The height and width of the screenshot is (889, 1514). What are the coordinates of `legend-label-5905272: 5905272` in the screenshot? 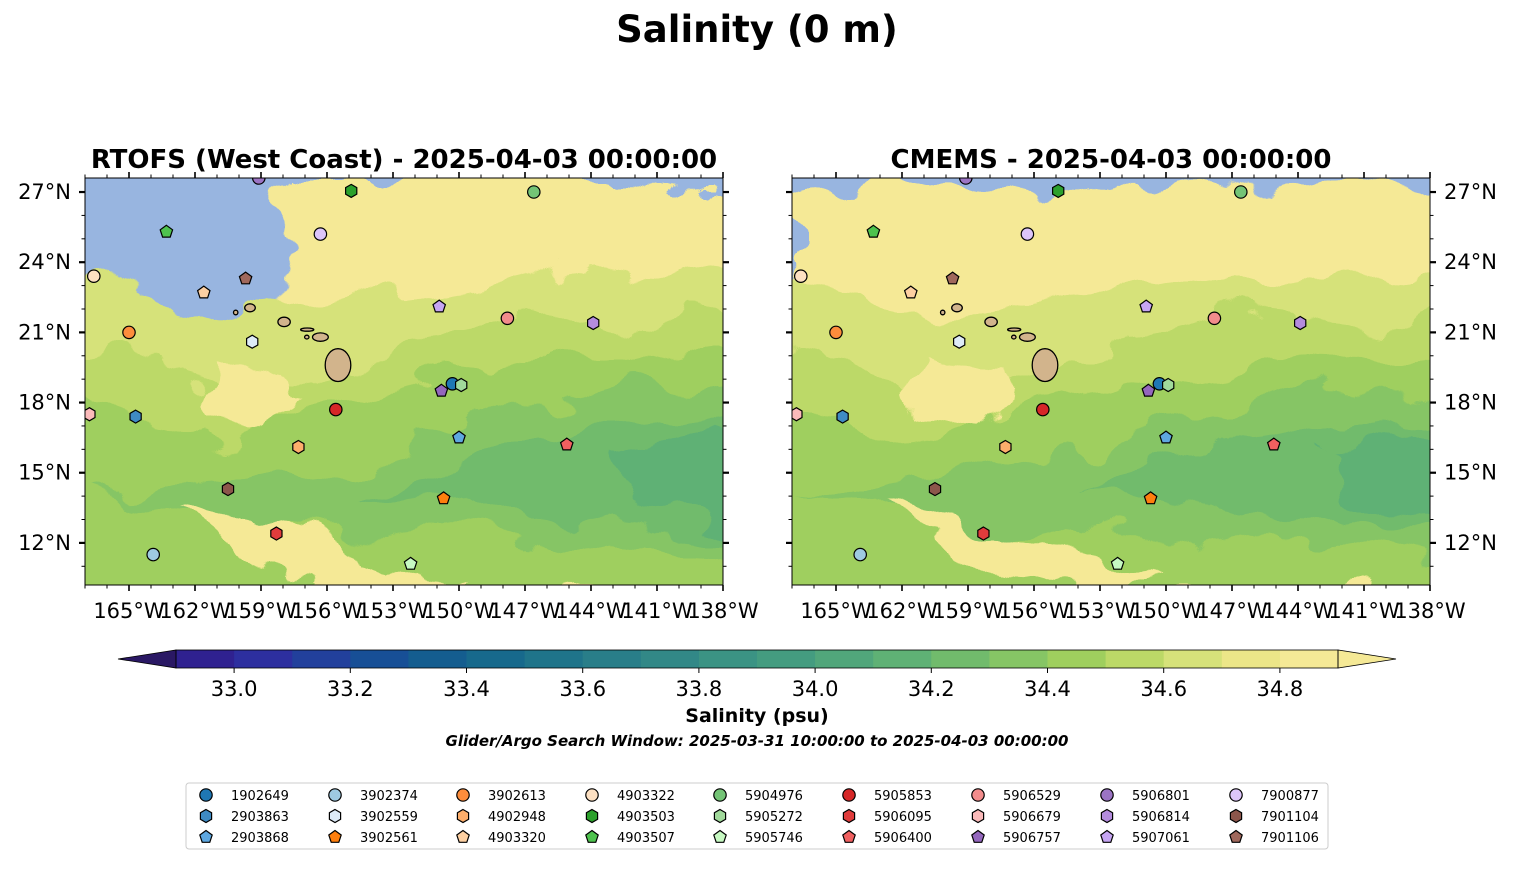 It's located at (774, 817).